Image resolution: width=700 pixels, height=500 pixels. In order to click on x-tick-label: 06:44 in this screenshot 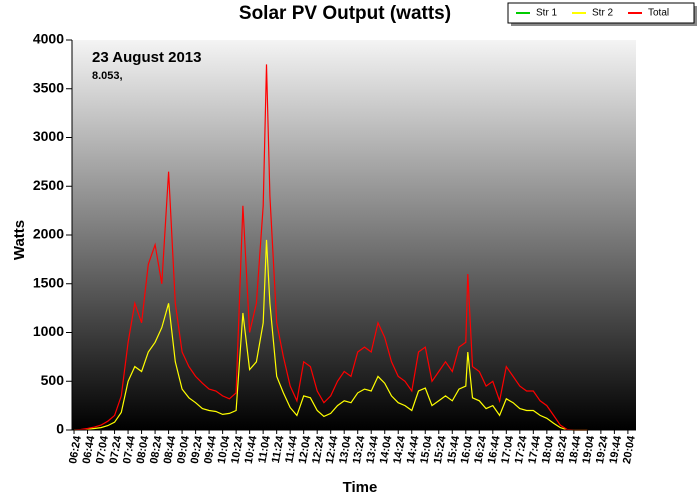, I will do `click(89, 449)`.